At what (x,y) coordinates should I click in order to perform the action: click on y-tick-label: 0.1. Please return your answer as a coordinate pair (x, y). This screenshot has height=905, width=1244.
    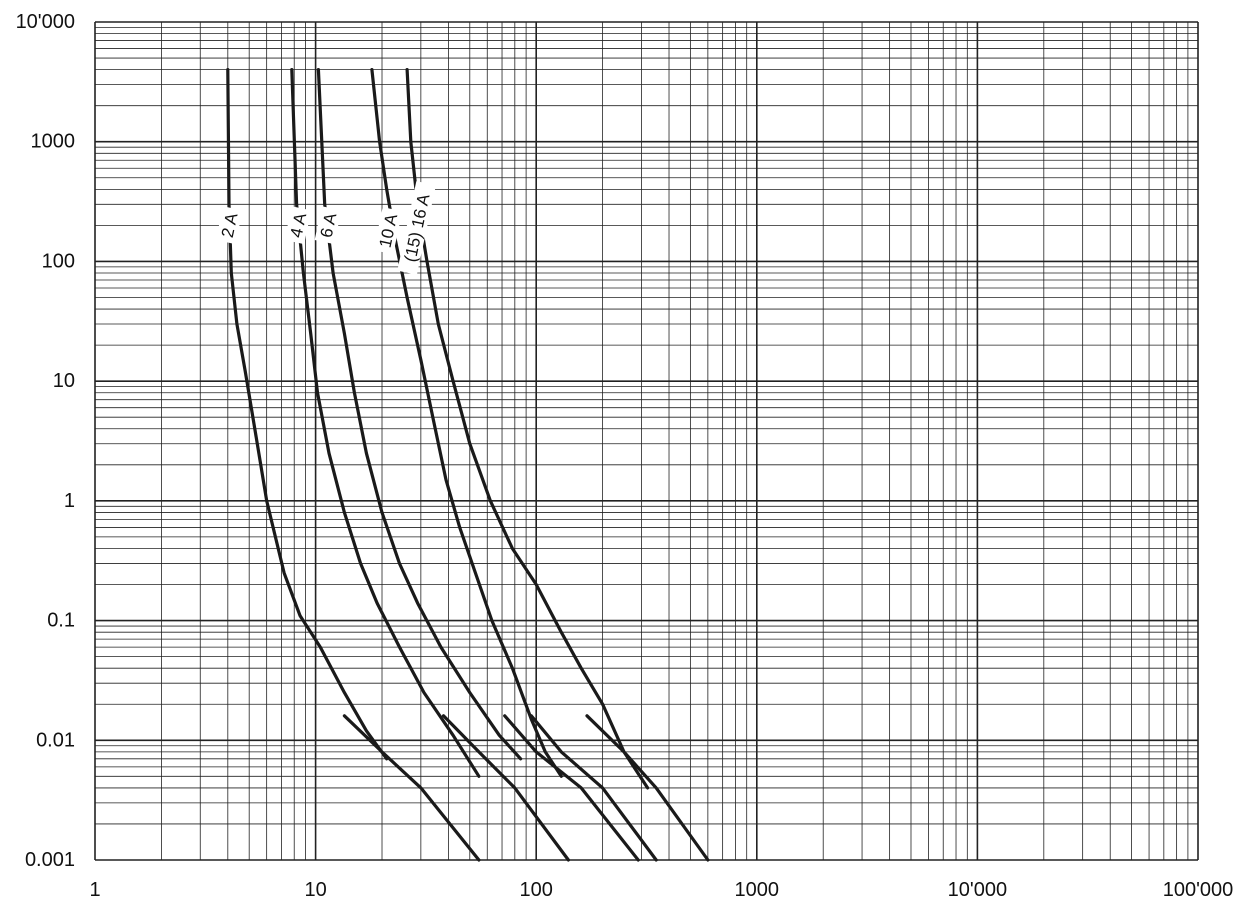
    Looking at the image, I should click on (61, 621).